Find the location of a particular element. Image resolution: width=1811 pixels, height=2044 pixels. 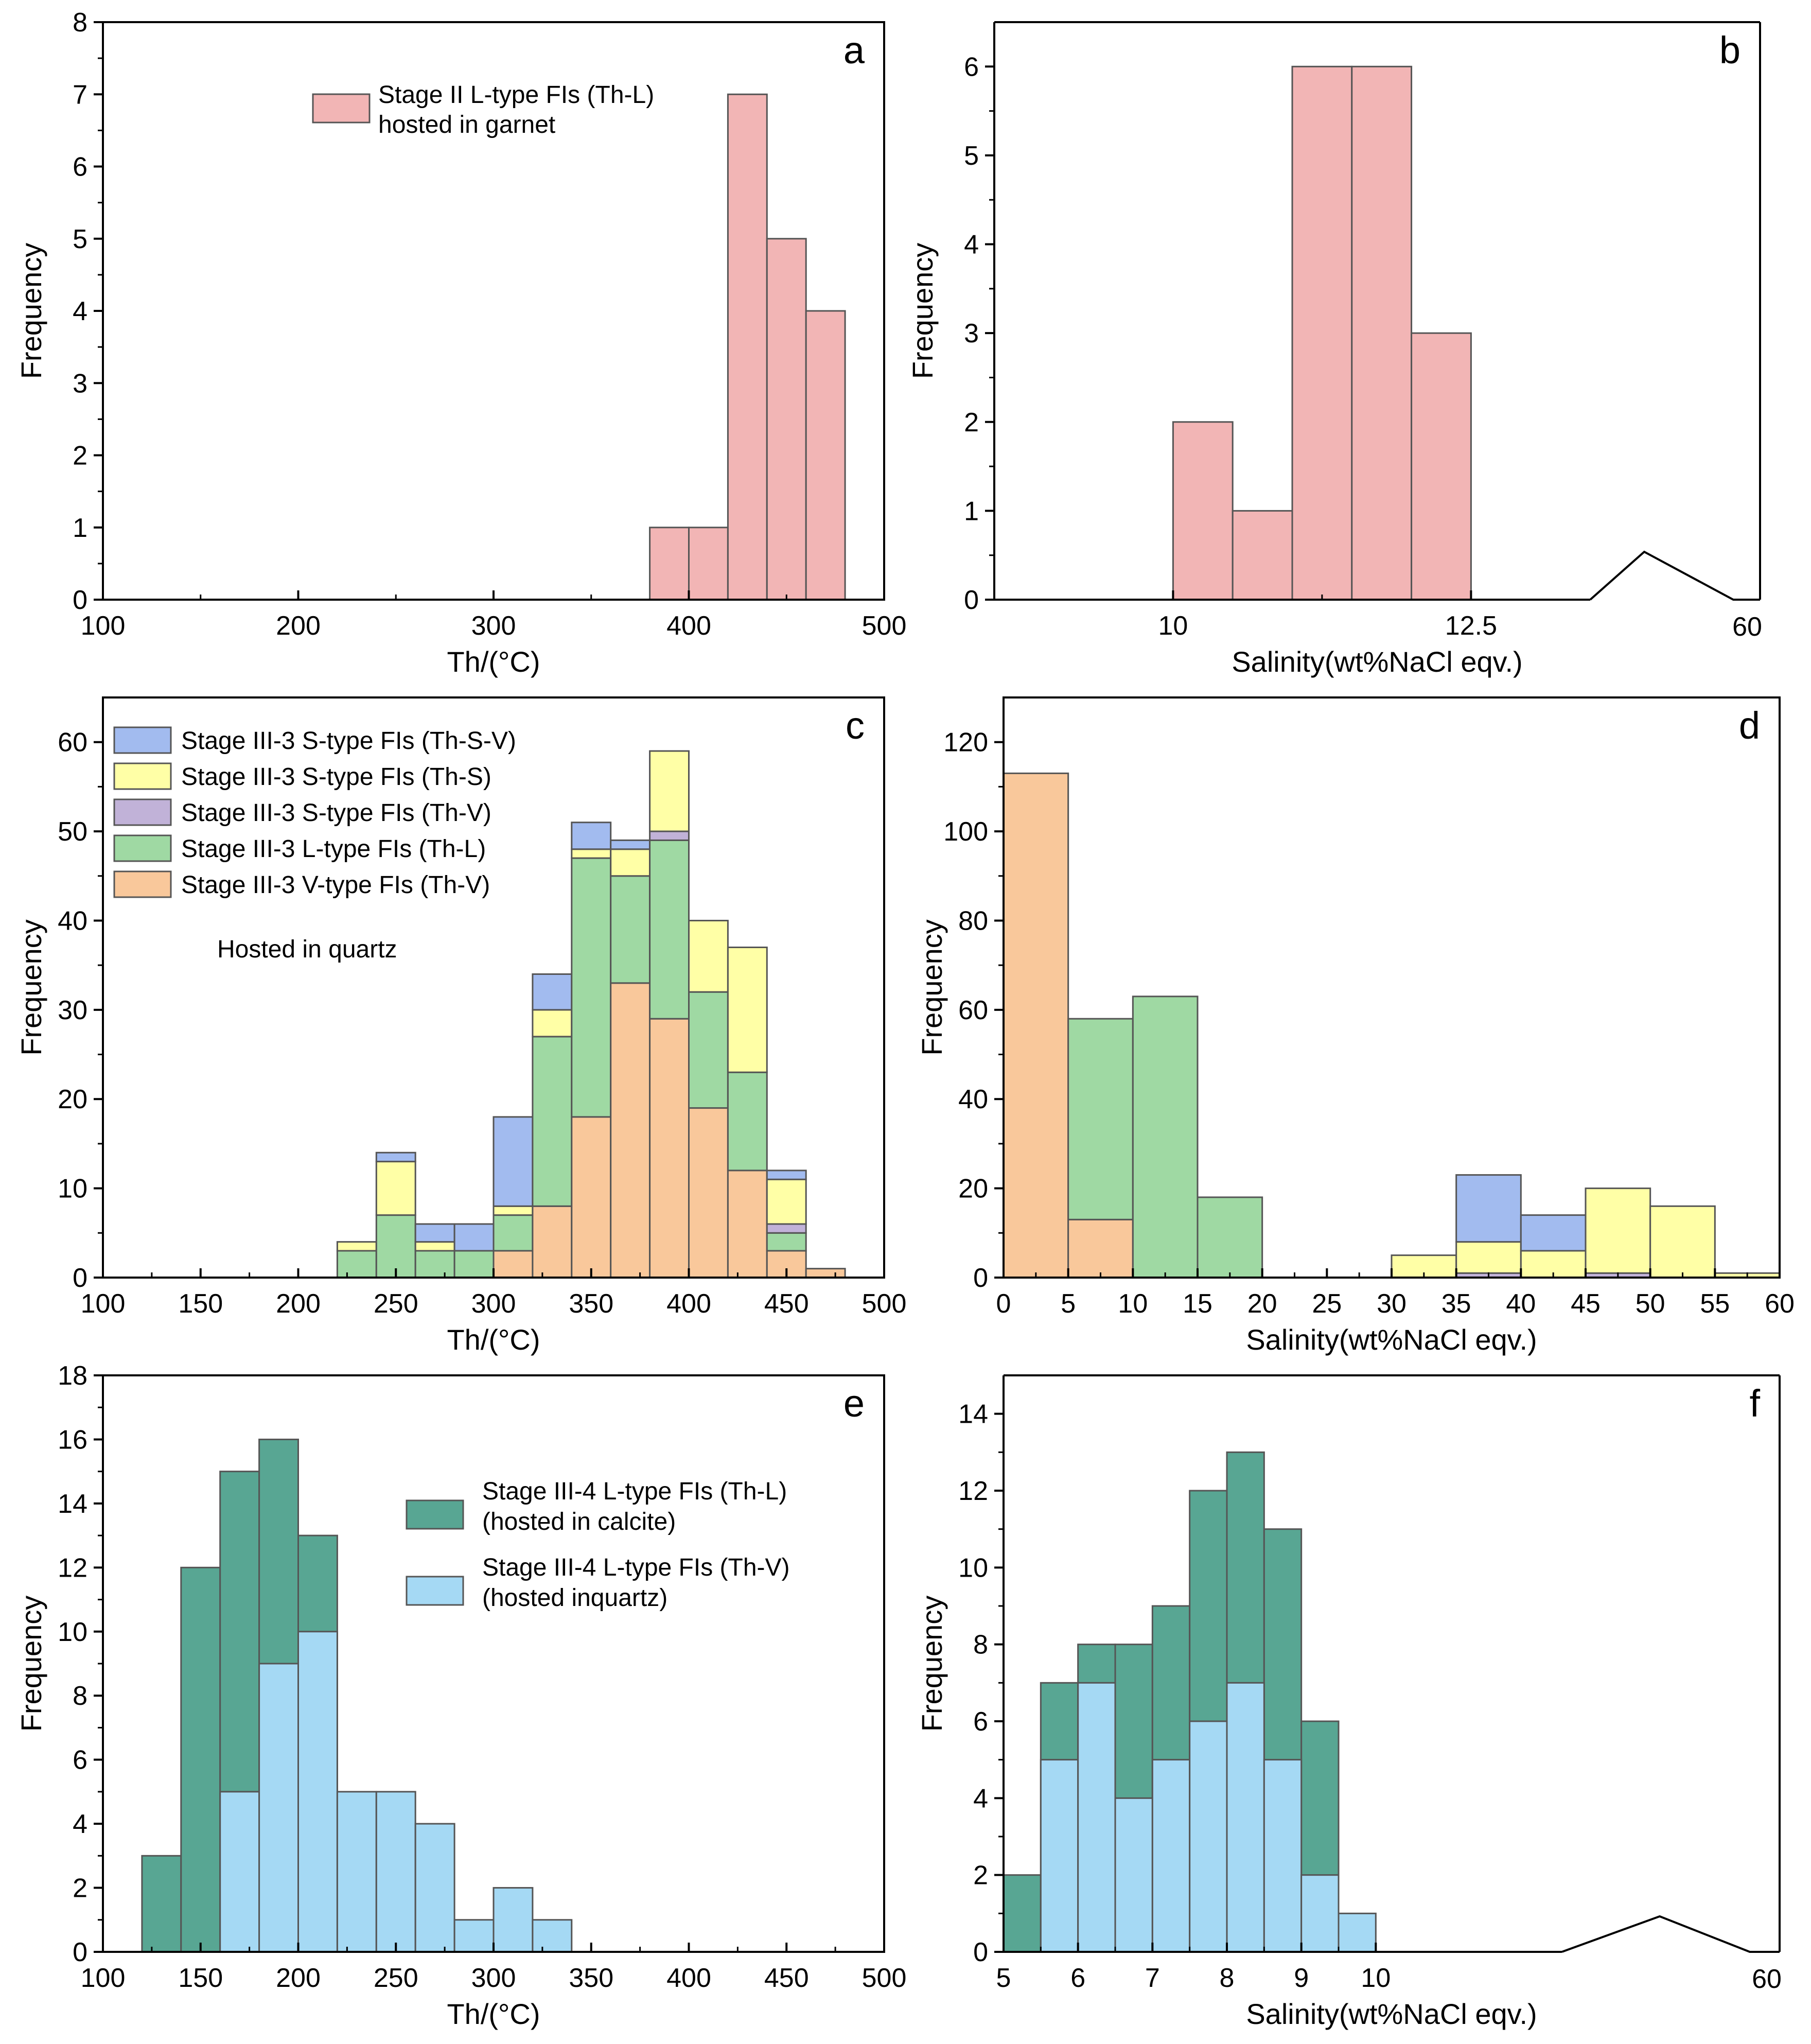

annotation-c: Hosted in quartz is located at coordinates (307, 949).